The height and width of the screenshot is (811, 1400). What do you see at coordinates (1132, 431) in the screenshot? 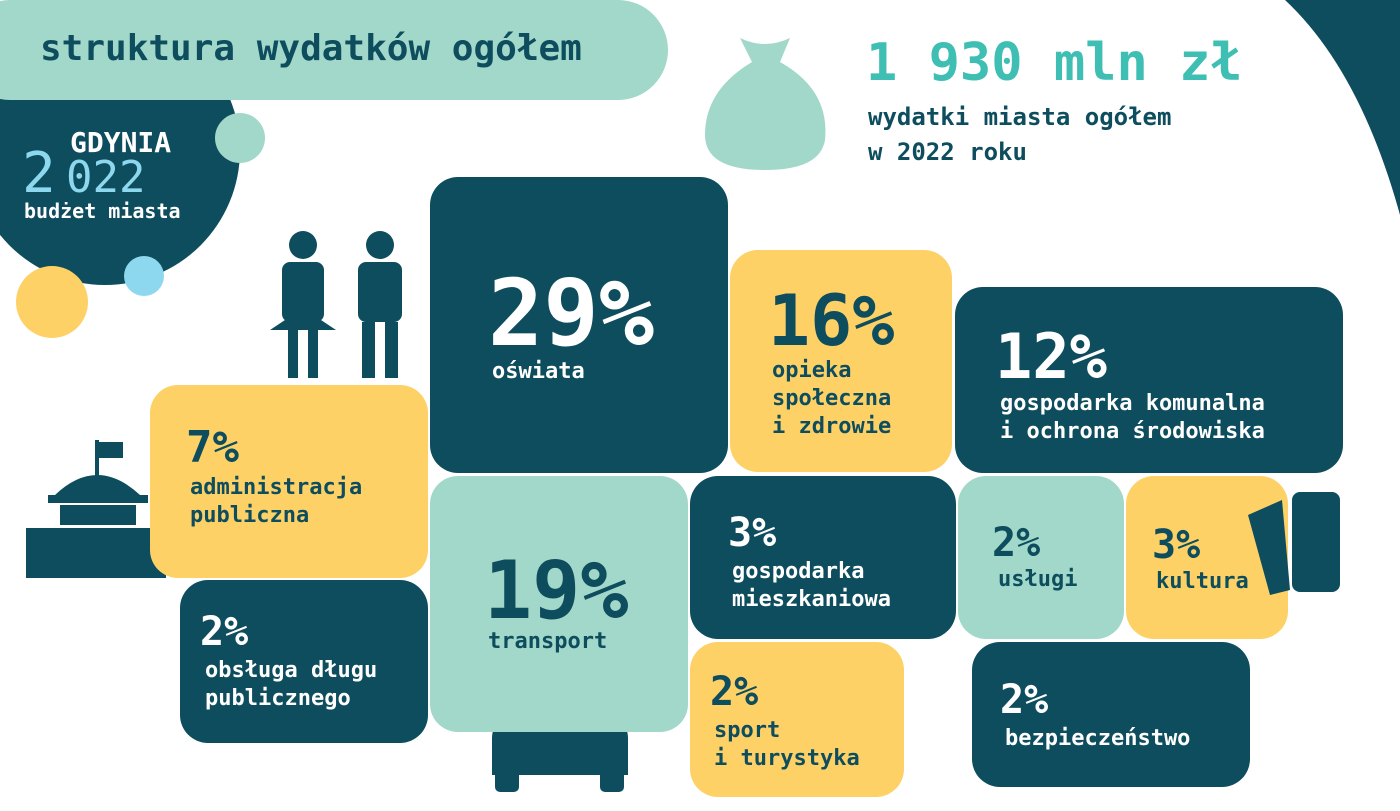
I see `tile-label: i ochrona środowiska` at bounding box center [1132, 431].